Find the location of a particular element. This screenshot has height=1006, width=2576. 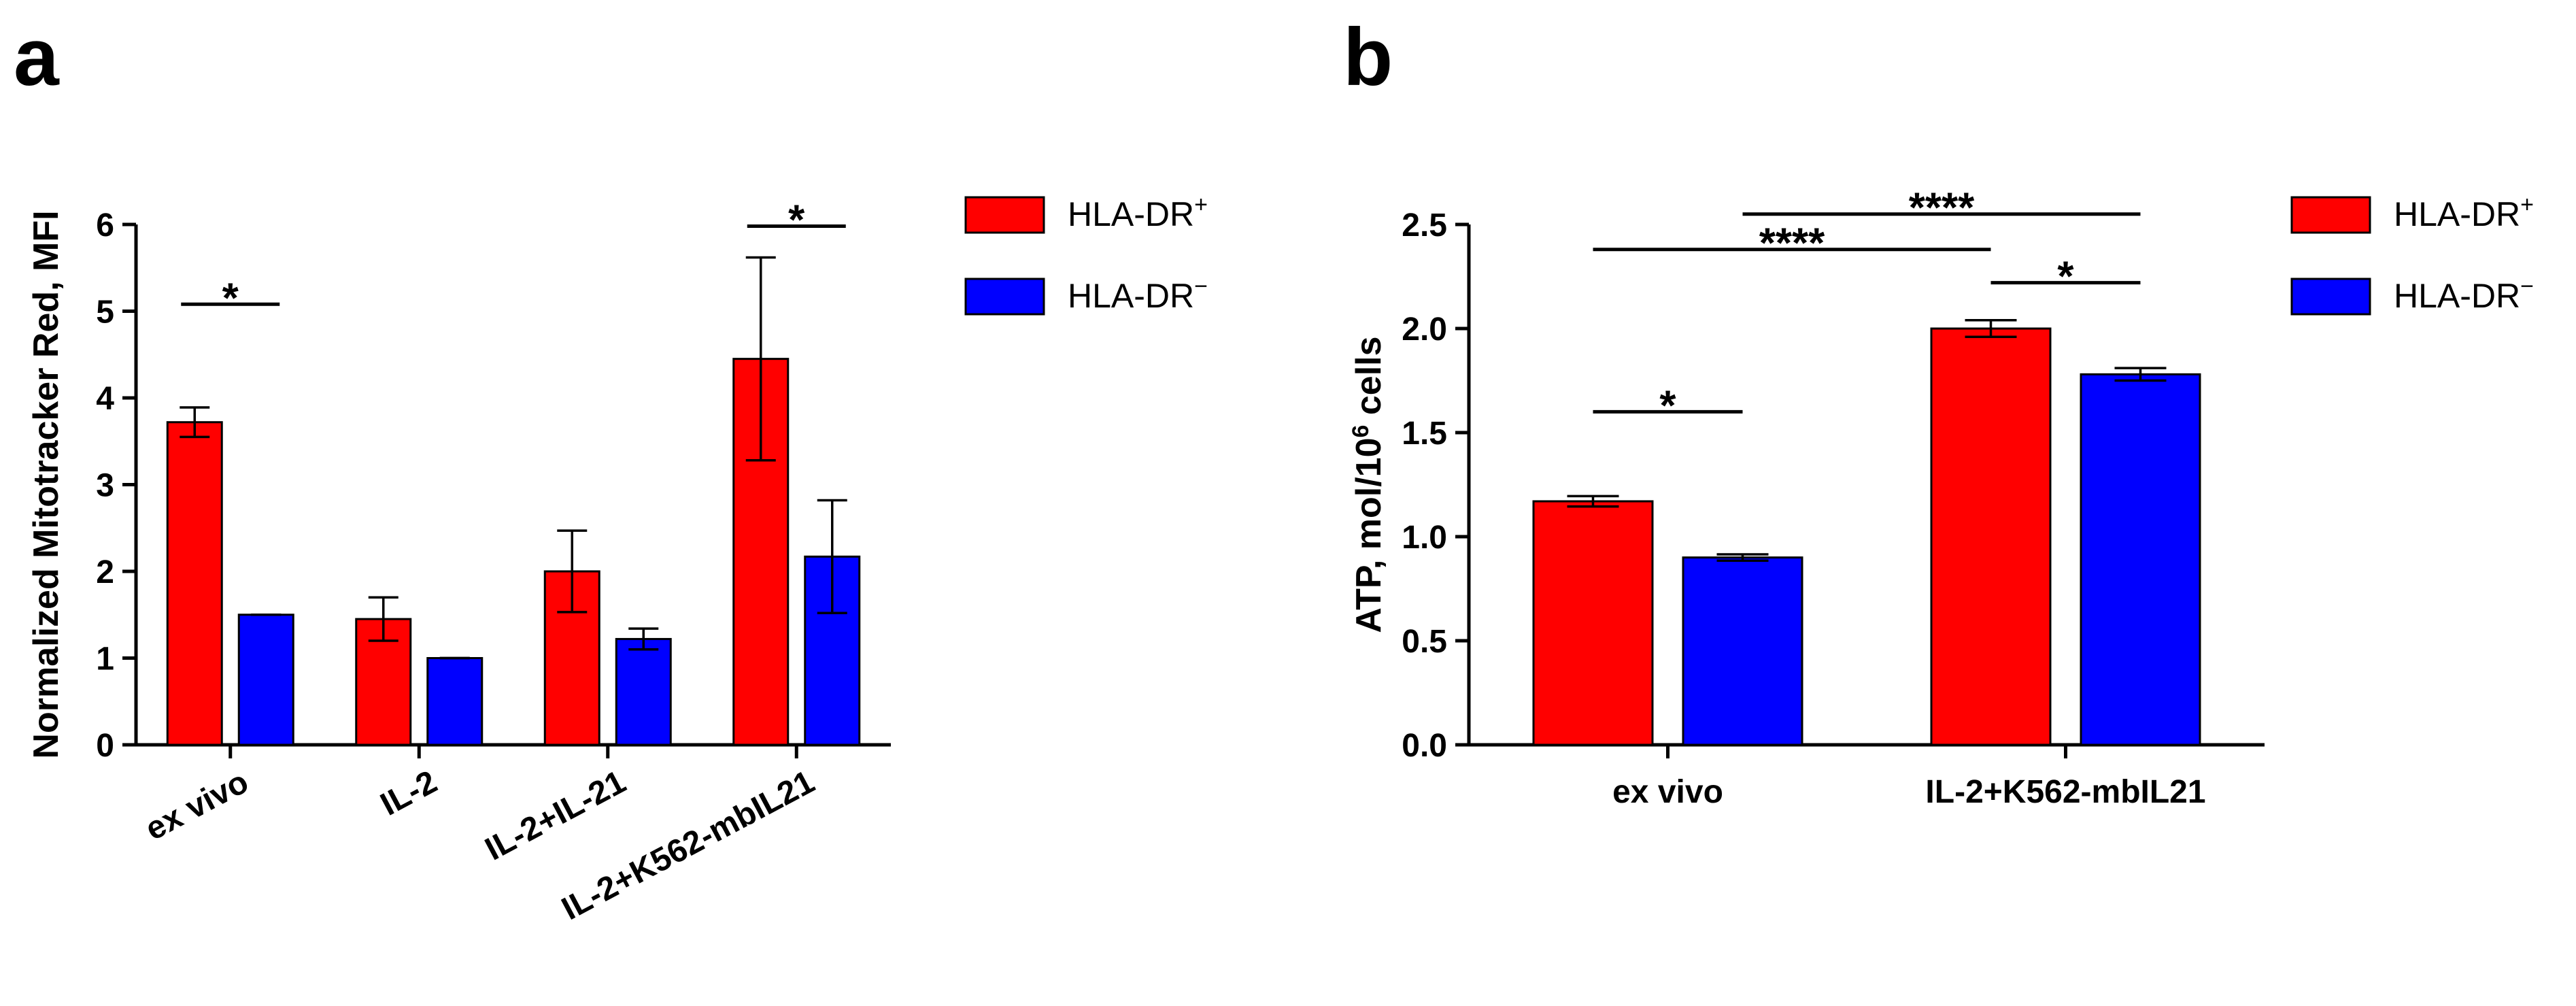

y-tick-label: 0 is located at coordinates (105, 746).